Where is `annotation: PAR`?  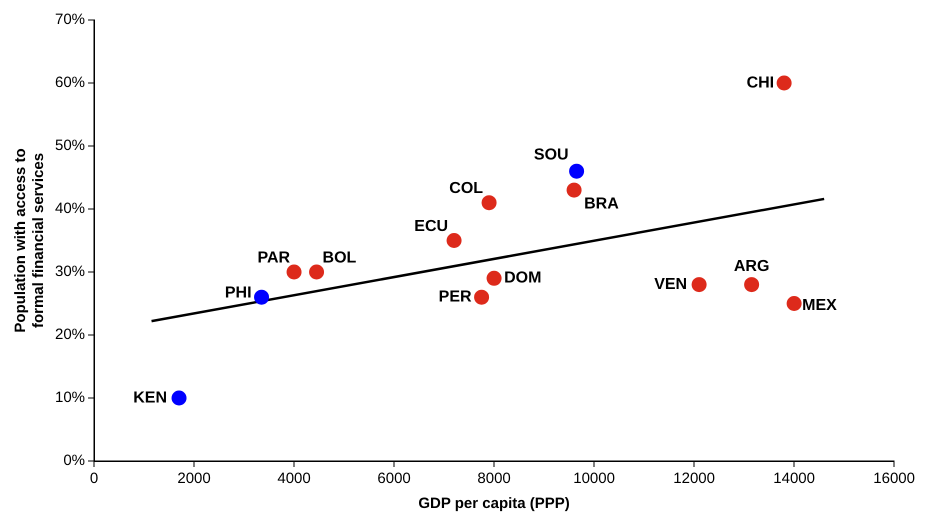
annotation: PAR is located at coordinates (273, 257).